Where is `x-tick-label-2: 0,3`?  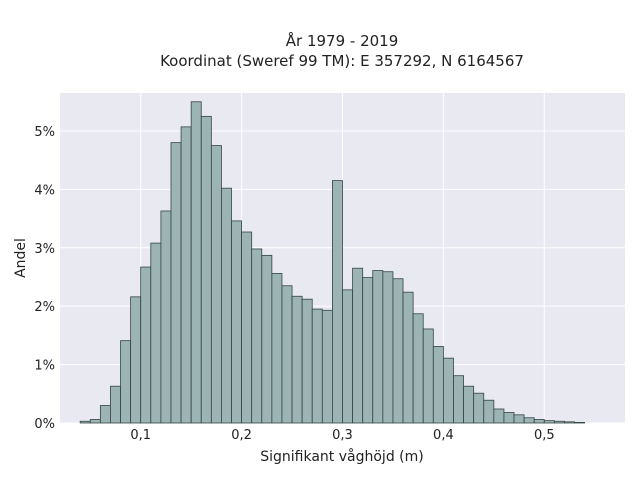
x-tick-label-2: 0,3 is located at coordinates (342, 435).